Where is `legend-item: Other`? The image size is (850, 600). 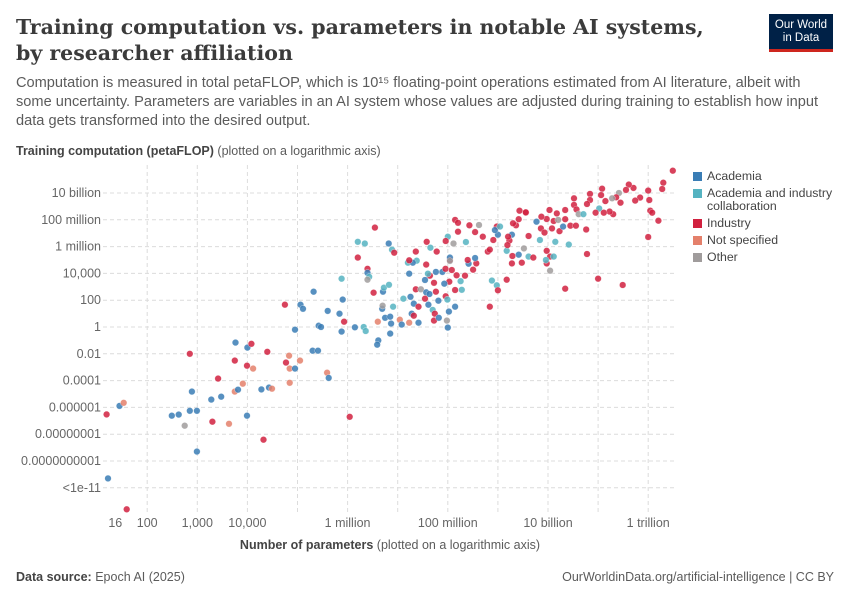 legend-item: Other is located at coordinates (768, 257).